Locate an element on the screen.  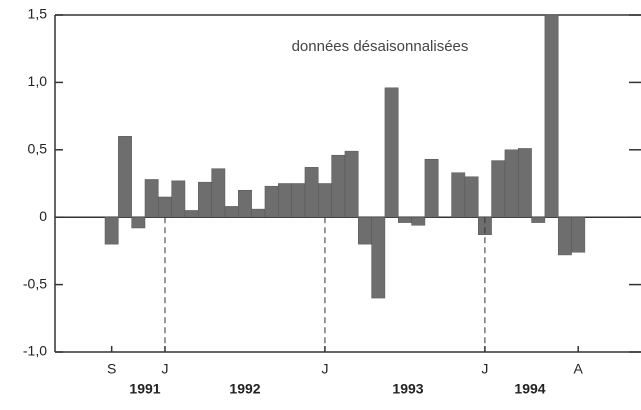
year-label: 1991 is located at coordinates (144, 389).